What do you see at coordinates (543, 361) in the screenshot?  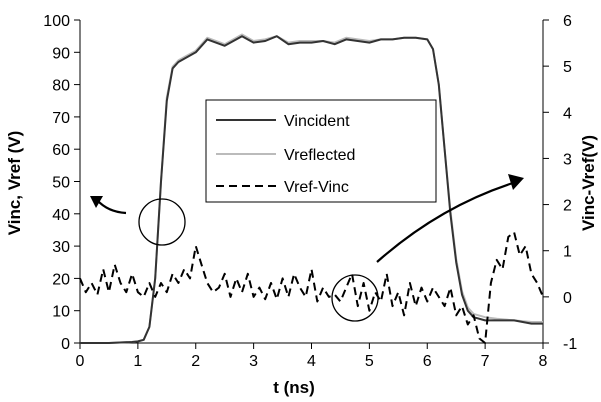 I see `x-tick-label: 8` at bounding box center [543, 361].